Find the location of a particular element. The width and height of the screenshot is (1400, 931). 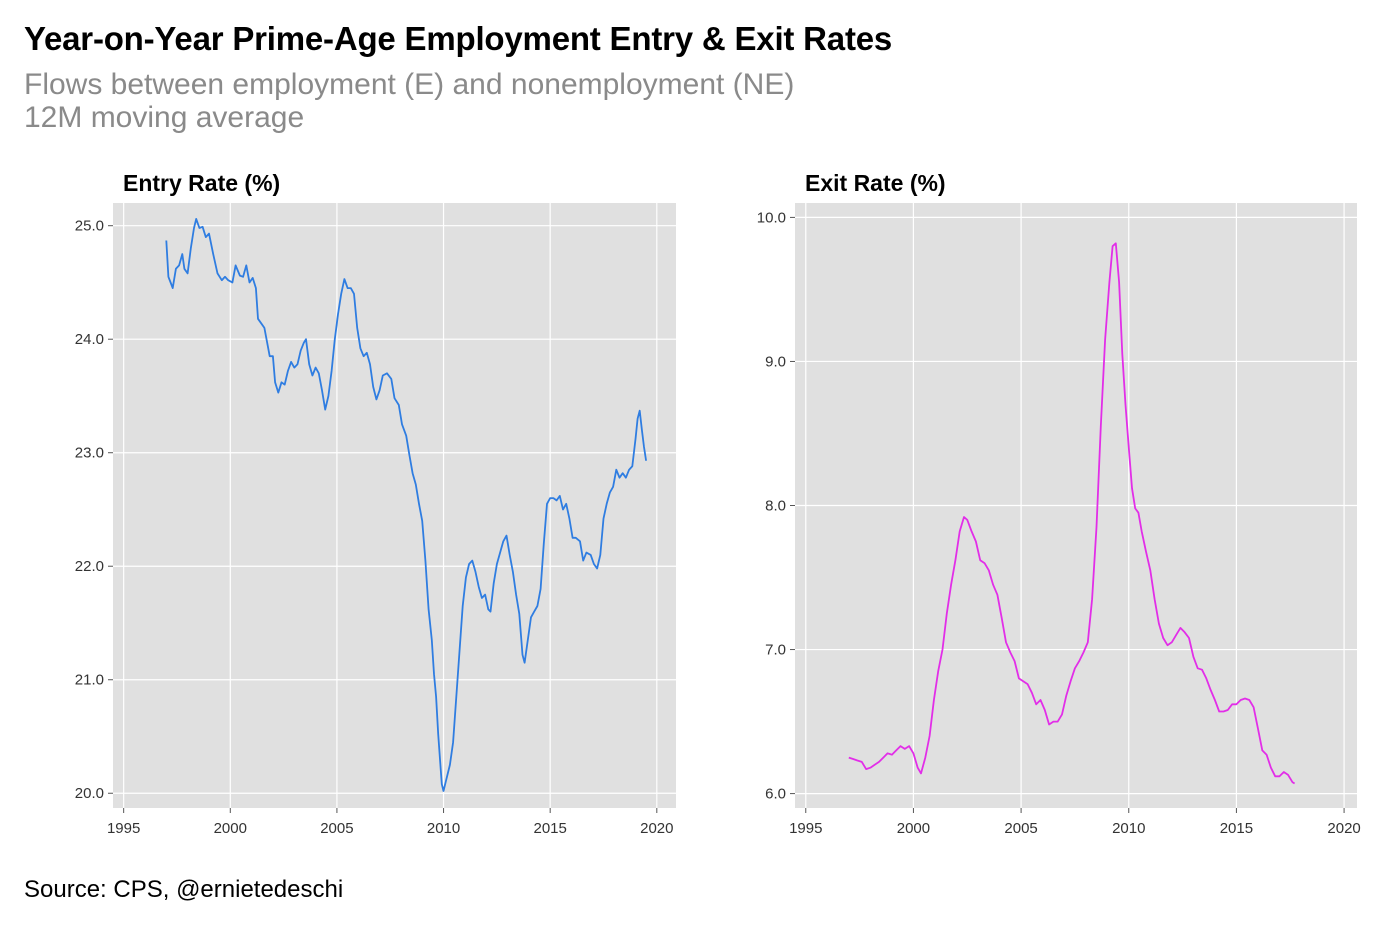

exit-y-tick-label: 8.0 is located at coordinates (775, 506).